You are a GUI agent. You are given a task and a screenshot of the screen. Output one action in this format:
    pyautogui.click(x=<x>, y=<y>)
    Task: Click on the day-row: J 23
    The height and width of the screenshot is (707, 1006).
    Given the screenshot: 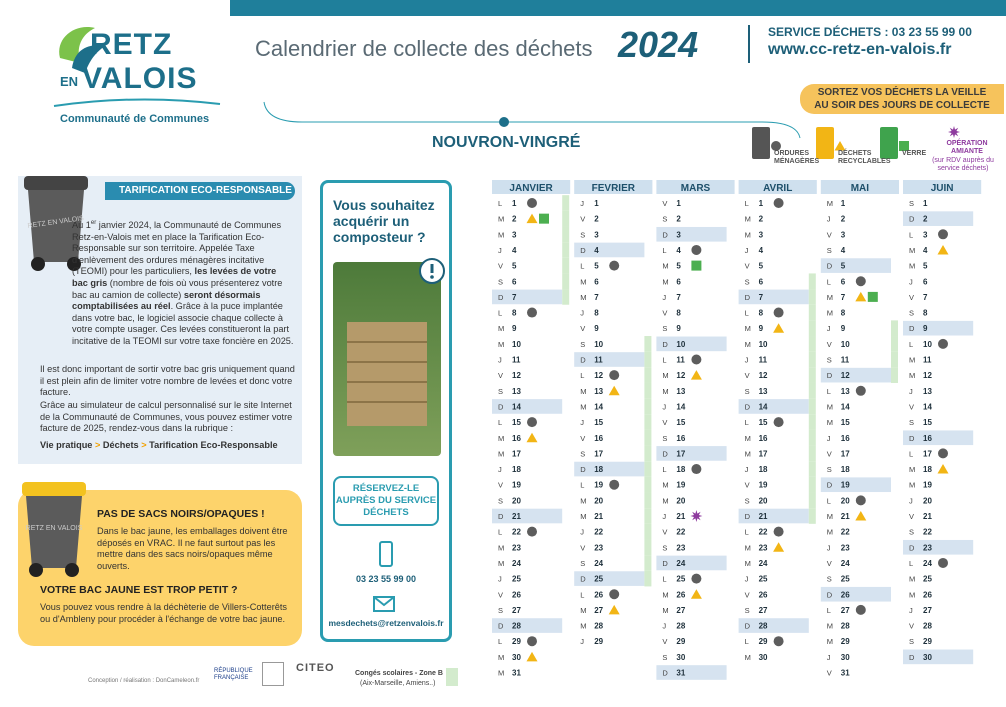 What is the action you would take?
    pyautogui.click(x=838, y=547)
    